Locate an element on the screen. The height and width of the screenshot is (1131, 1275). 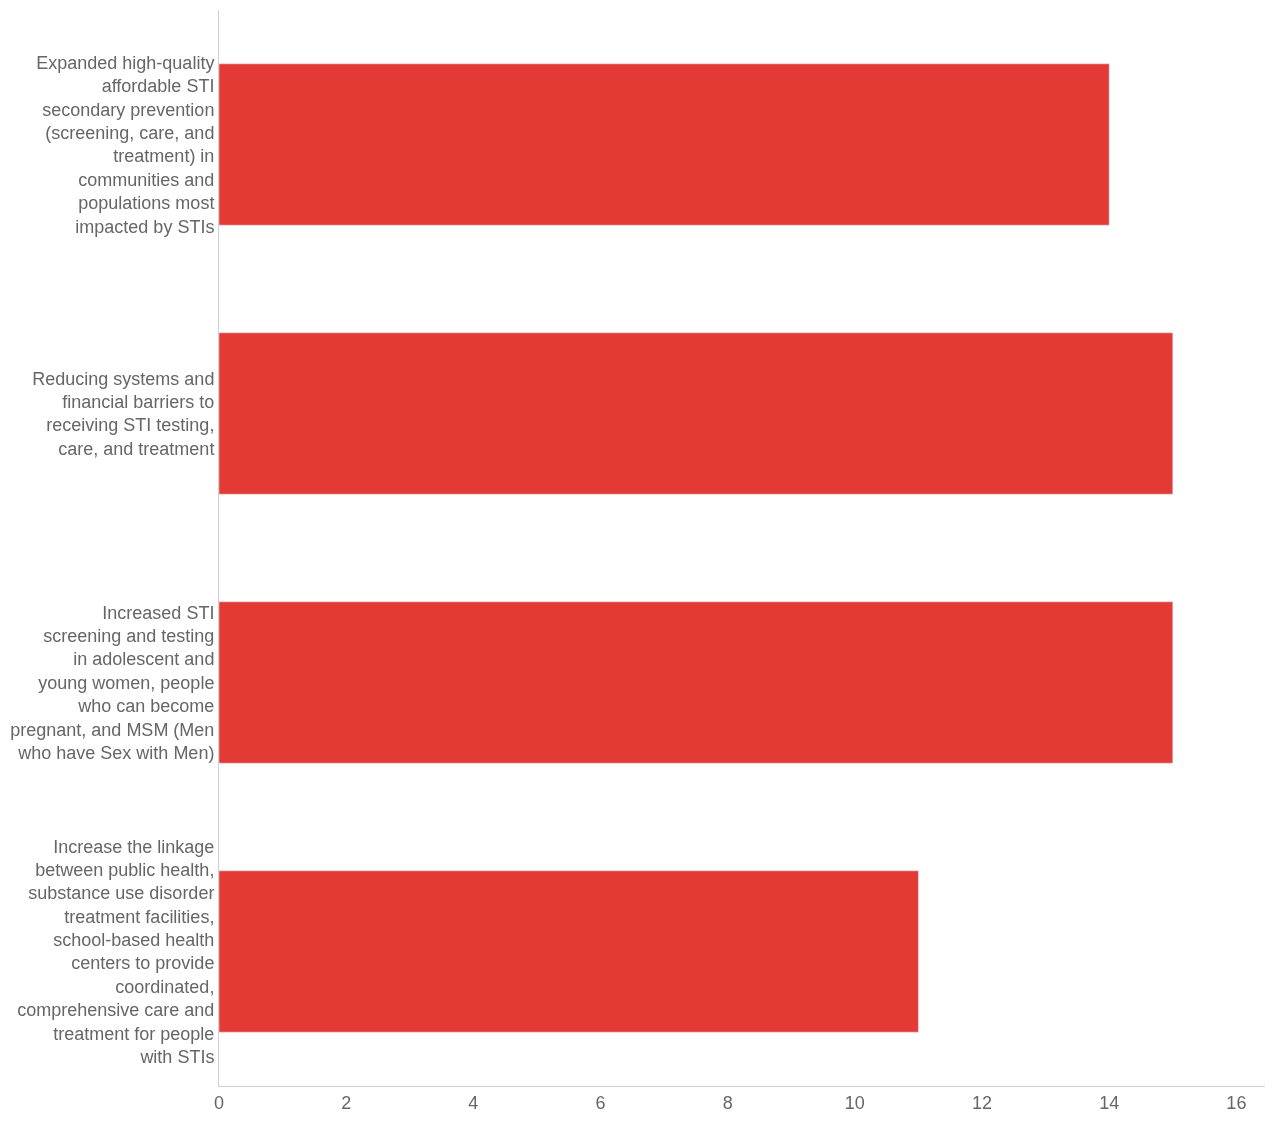
x-tick-label: 0 is located at coordinates (219, 1102).